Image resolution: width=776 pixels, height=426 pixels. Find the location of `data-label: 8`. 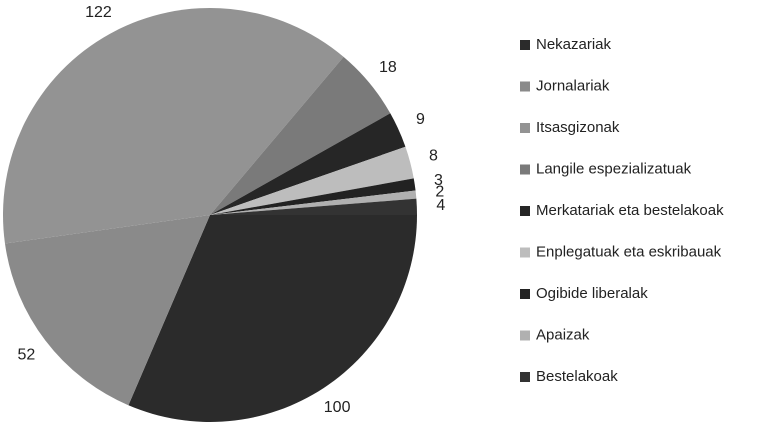

data-label: 8 is located at coordinates (433, 156).